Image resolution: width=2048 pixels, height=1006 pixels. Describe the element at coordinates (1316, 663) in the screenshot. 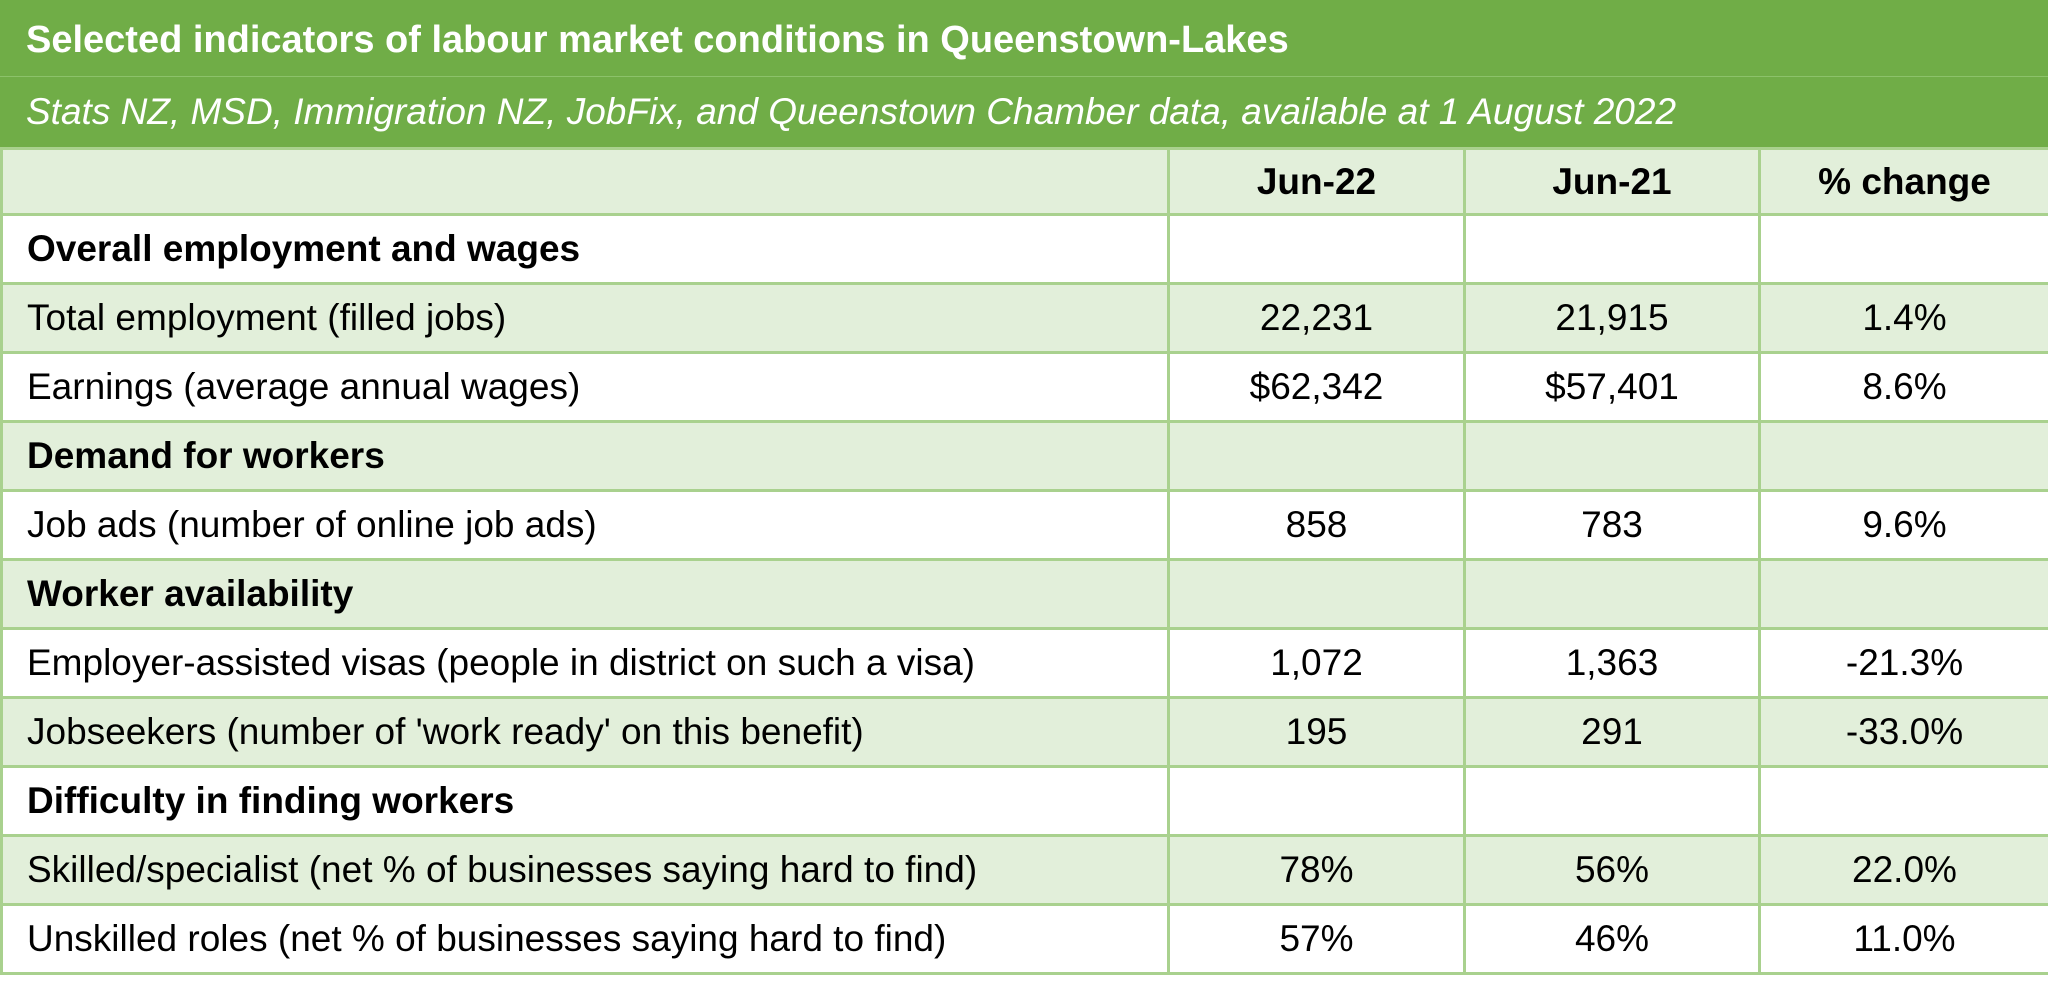

I see `value-cell: 1,072` at that location.